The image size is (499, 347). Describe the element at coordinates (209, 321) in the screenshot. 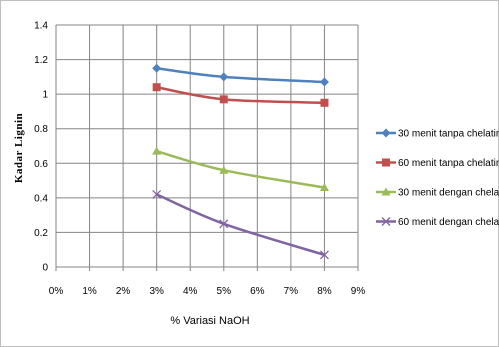

I see `x-axis-label: % Variasi NaOH` at that location.